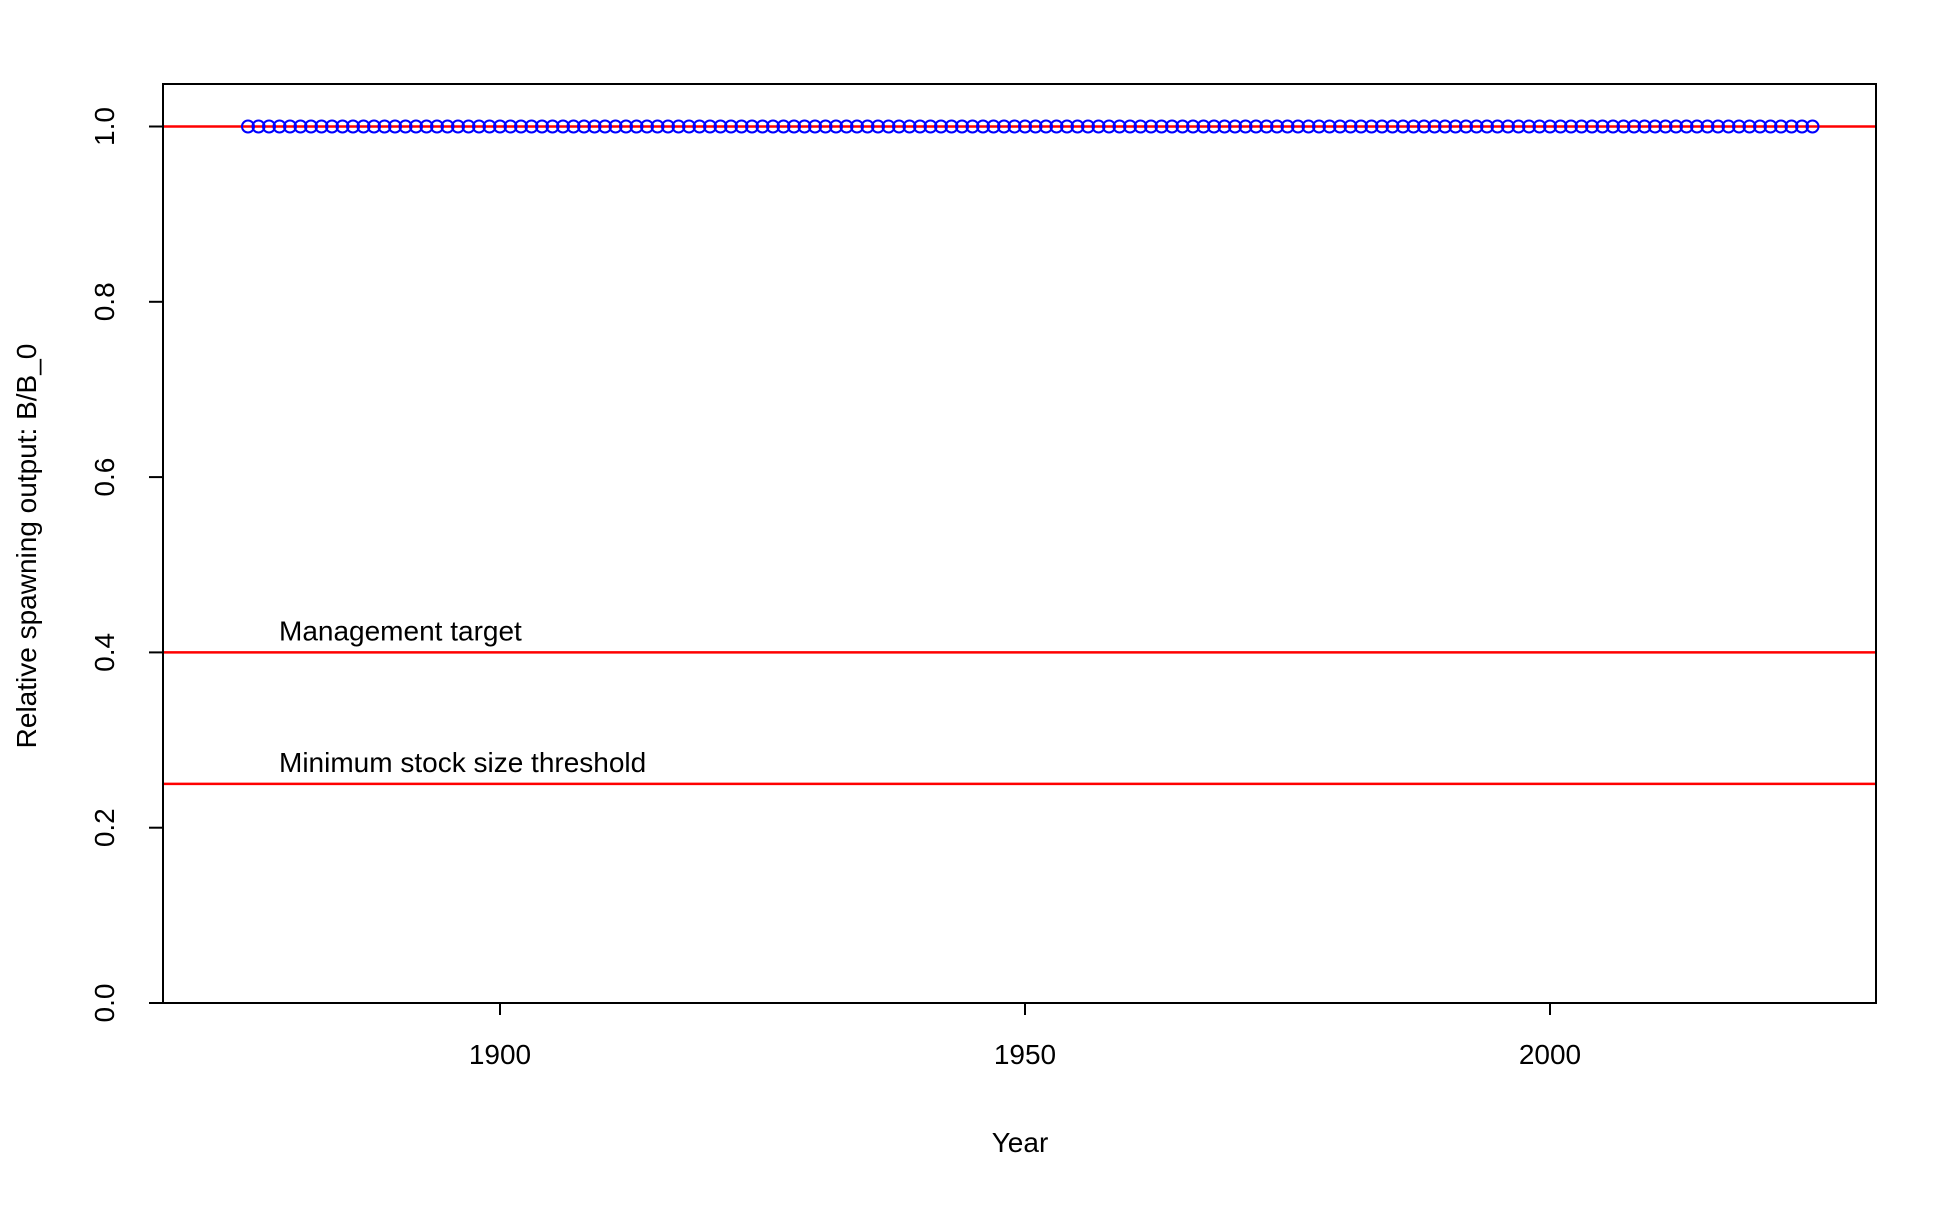 This screenshot has width=1950, height=1205. What do you see at coordinates (1025, 1054) in the screenshot?
I see `x-tick-label: 1950` at bounding box center [1025, 1054].